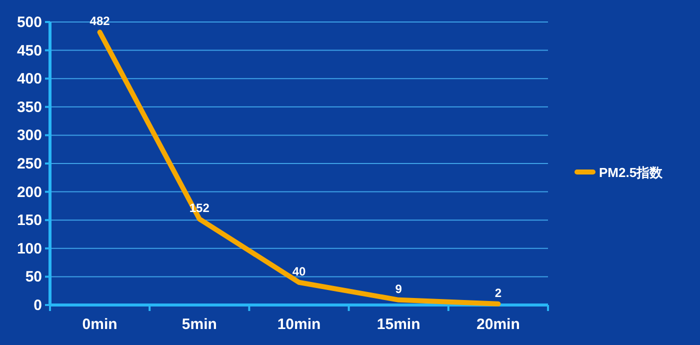 This screenshot has width=700, height=345. Describe the element at coordinates (29, 221) in the screenshot. I see `y-tick-label: 150` at that location.